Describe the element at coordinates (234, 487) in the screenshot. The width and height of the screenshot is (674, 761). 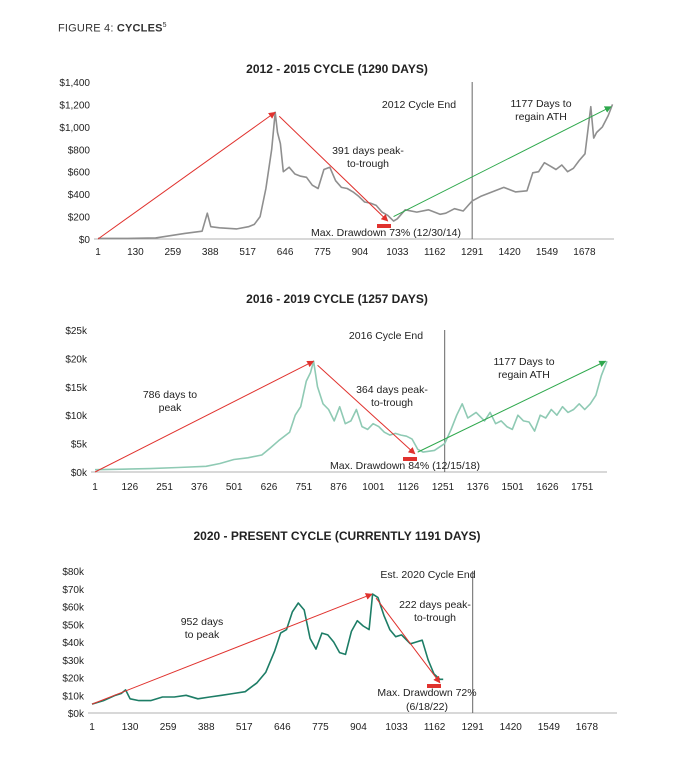
I see `x-tick-label: 501` at that location.